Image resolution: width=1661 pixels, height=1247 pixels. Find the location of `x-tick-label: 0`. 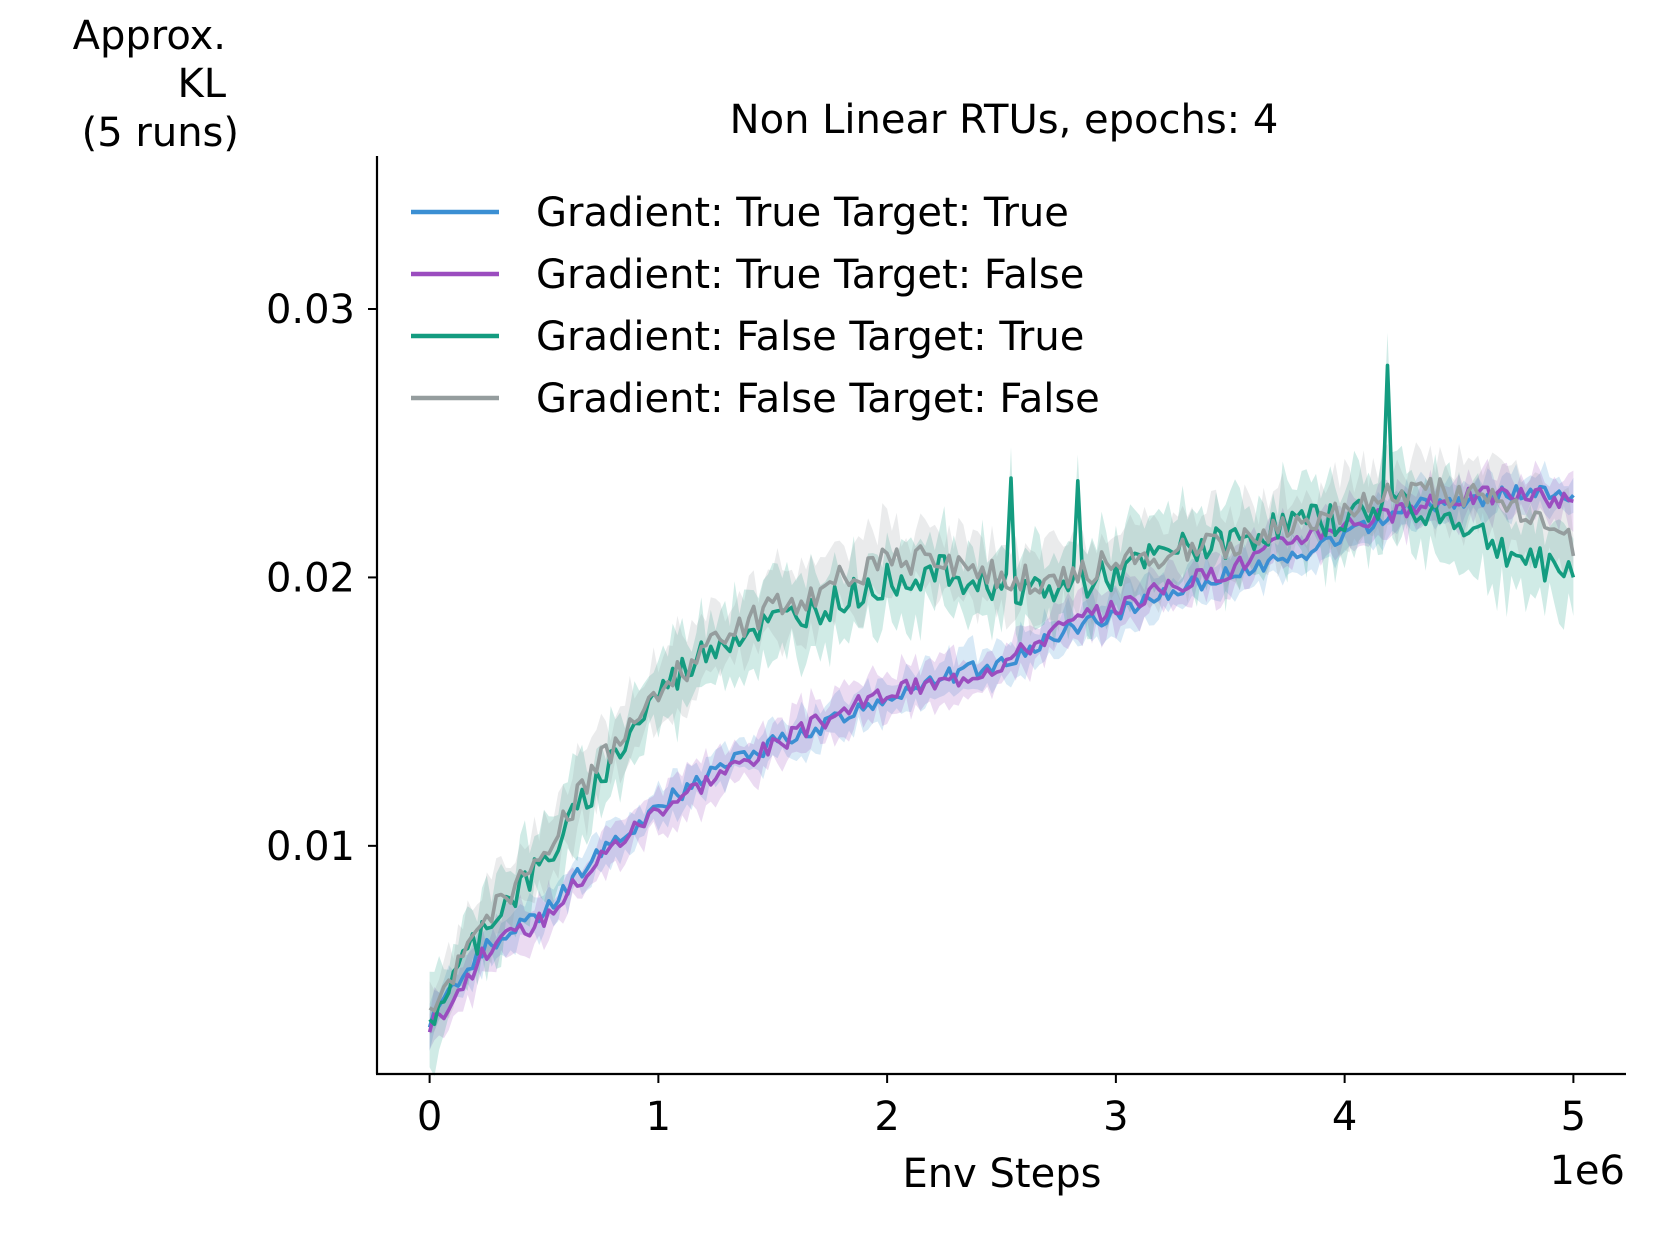

x-tick-label: 0 is located at coordinates (429, 1117).